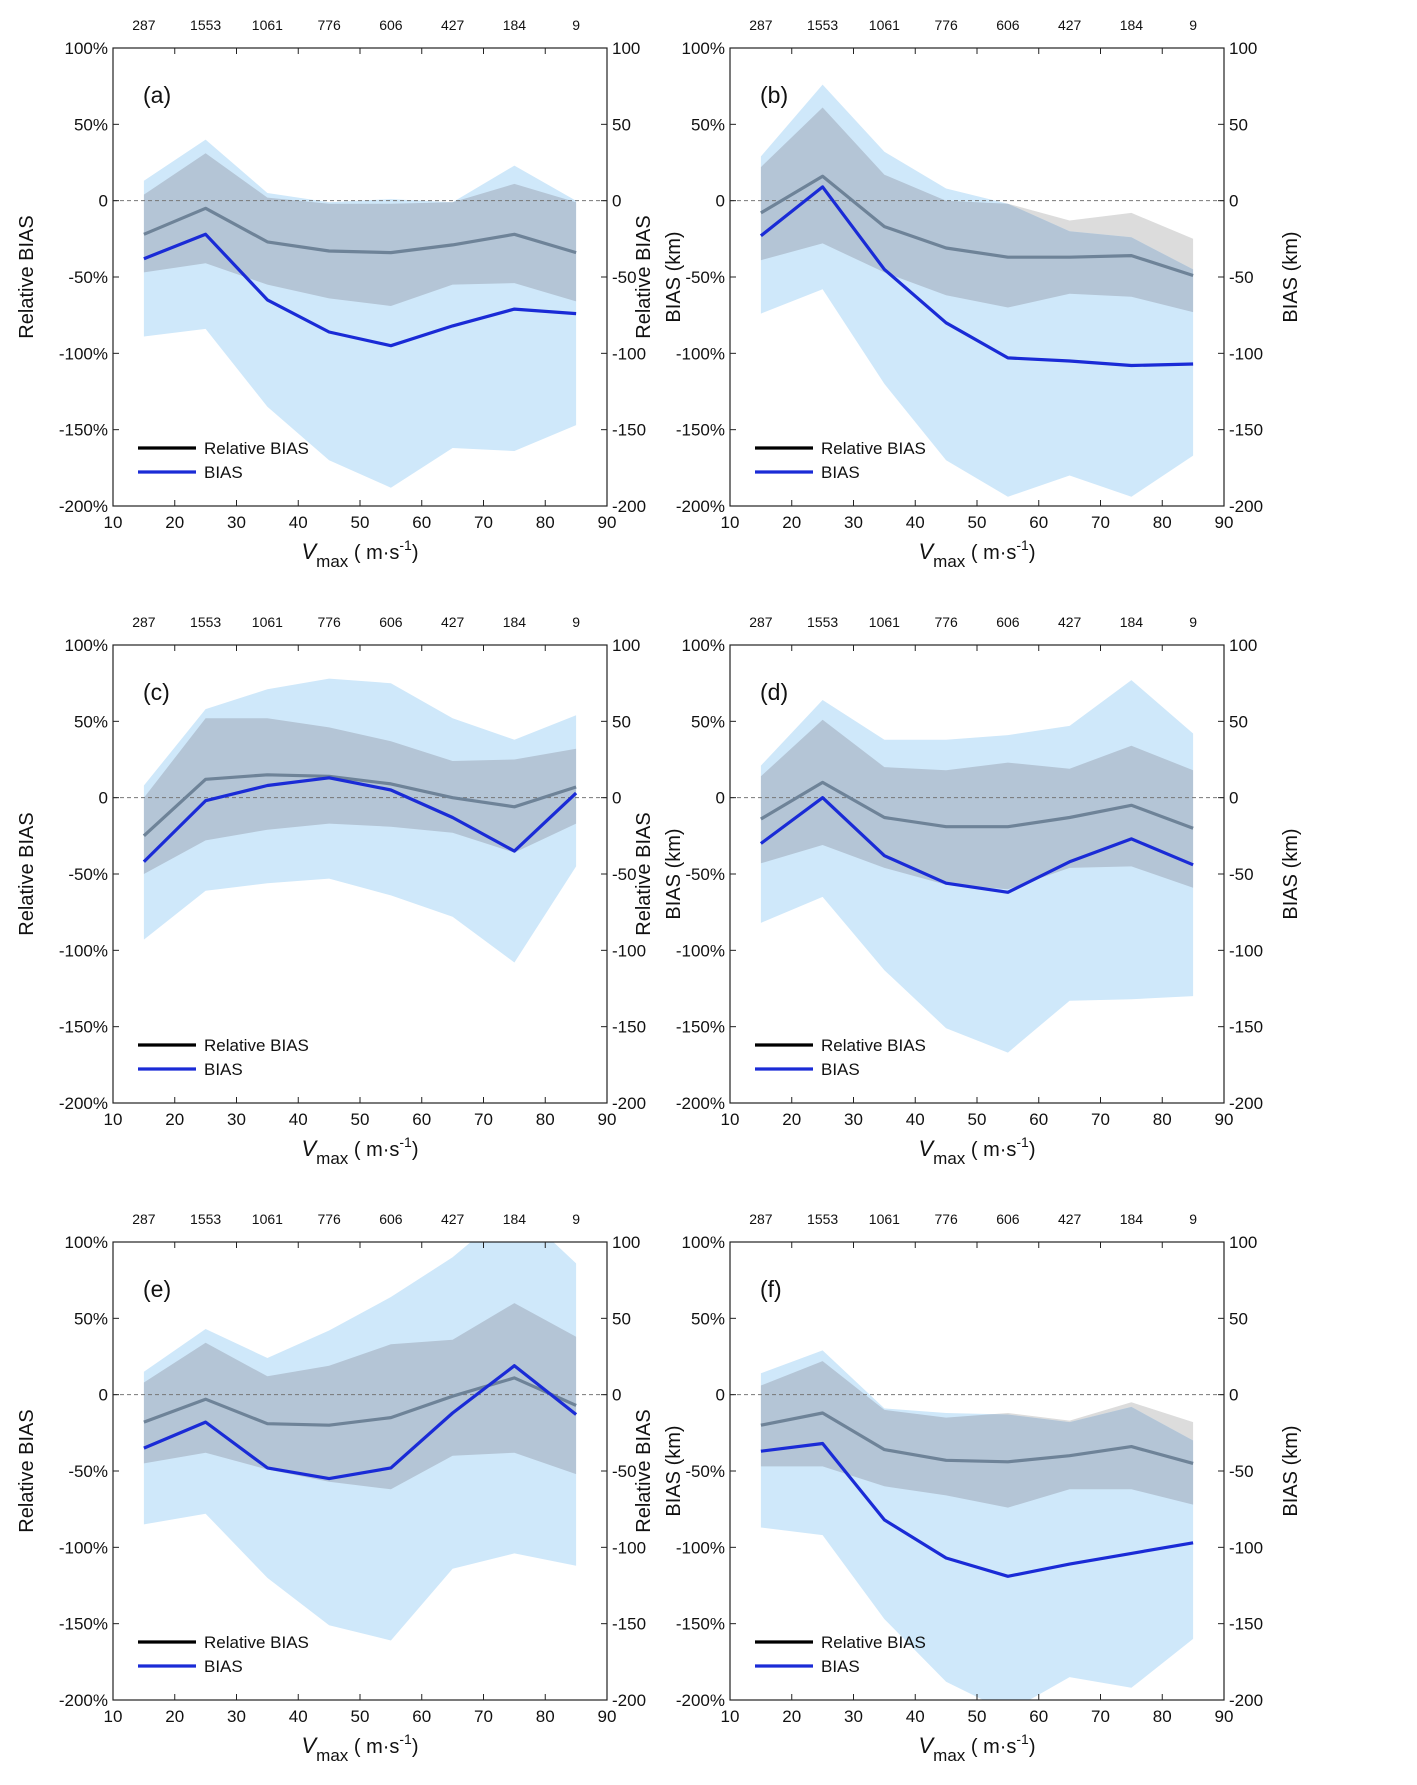 Image resolution: width=1417 pixels, height=1785 pixels. I want to click on sample-count-label: 606, so click(1008, 25).